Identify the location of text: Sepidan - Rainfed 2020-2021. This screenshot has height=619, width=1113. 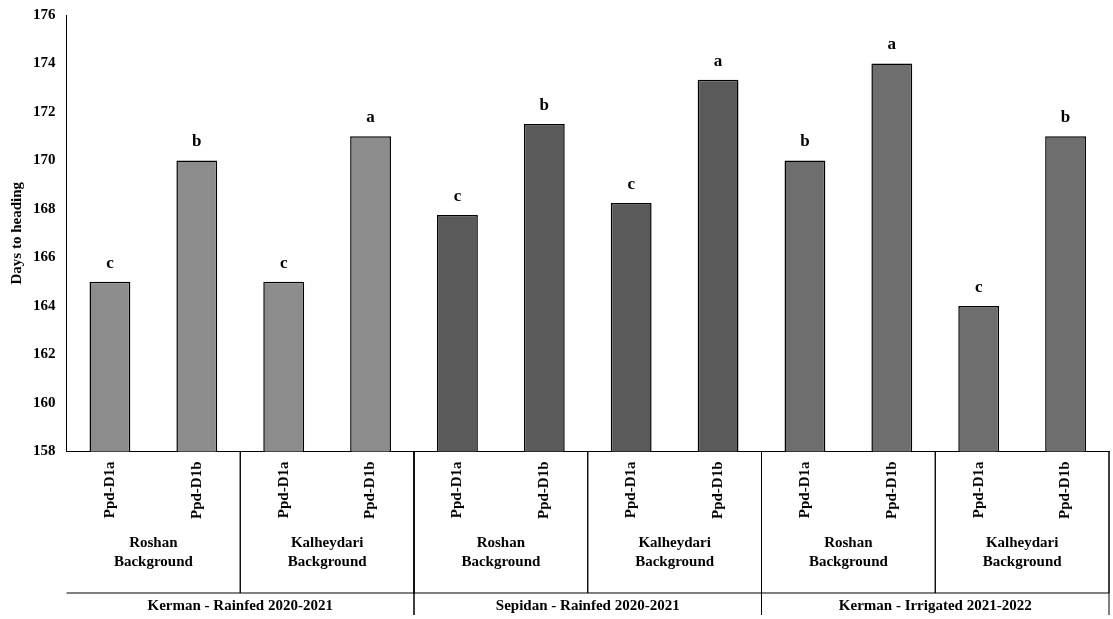
(587, 604).